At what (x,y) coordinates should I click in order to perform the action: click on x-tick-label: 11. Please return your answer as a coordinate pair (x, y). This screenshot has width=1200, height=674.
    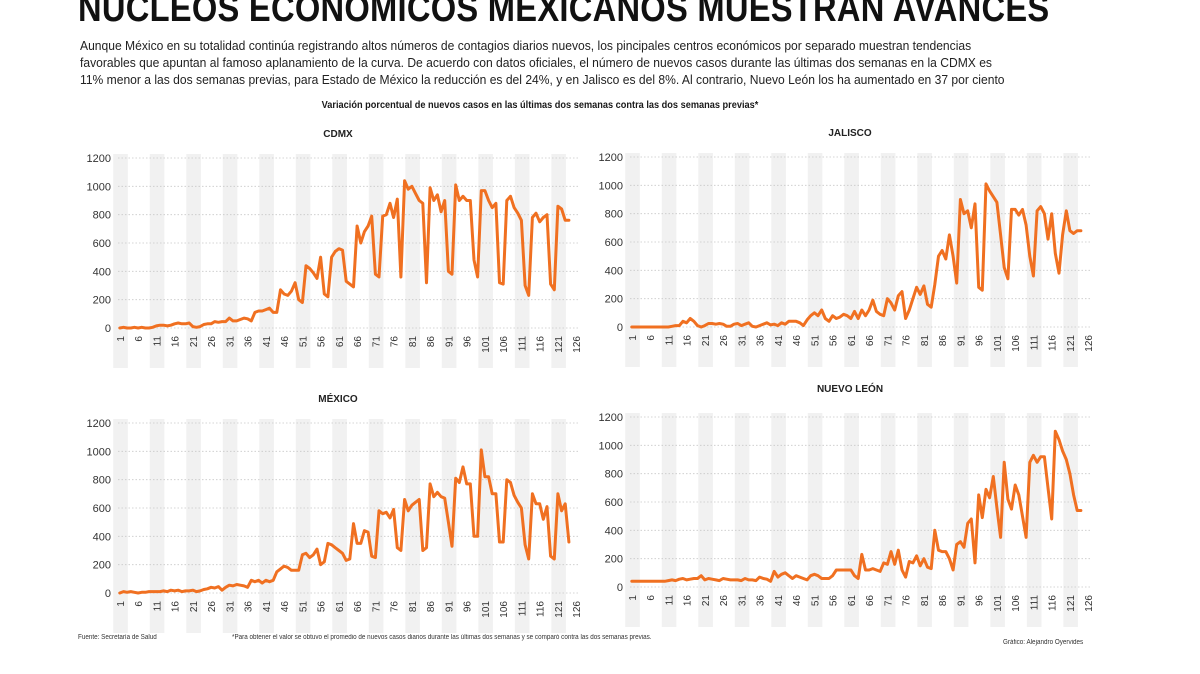
    Looking at the image, I should click on (157, 341).